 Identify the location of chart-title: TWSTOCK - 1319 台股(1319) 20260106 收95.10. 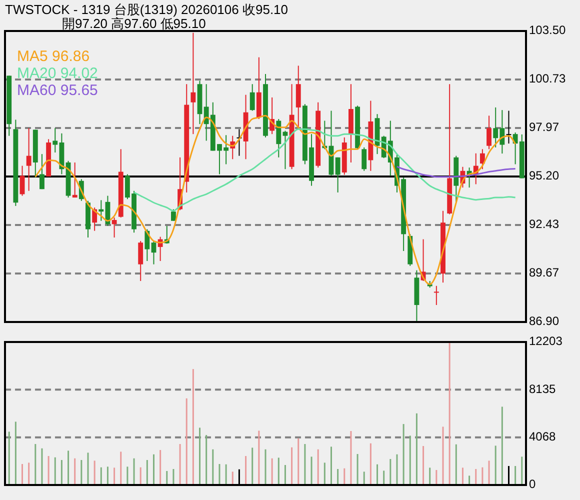
(146, 9).